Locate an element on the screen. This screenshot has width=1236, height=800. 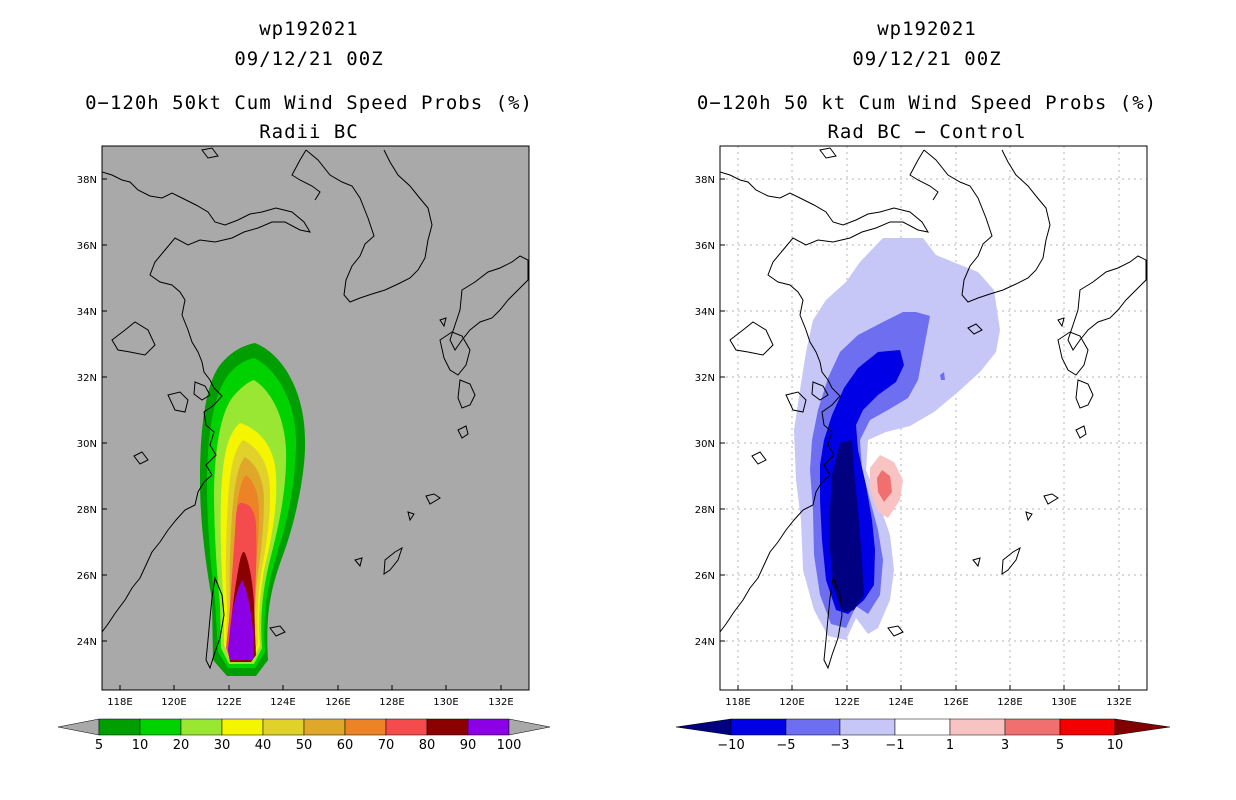
colorbar-label: 100 is located at coordinates (509, 745).